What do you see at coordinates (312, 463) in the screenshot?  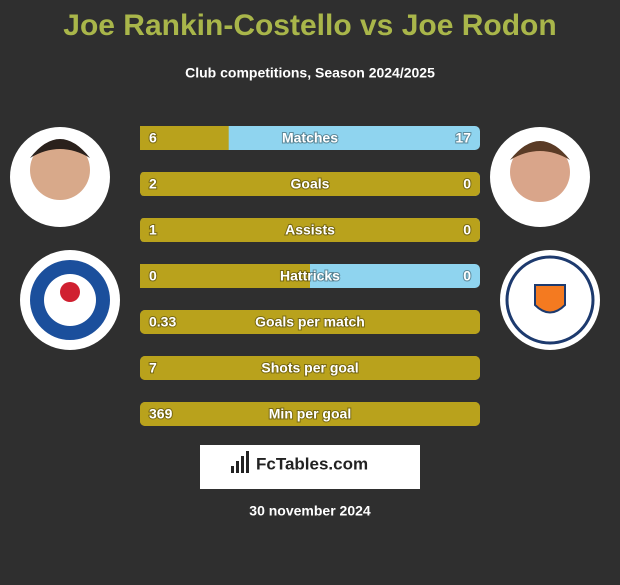 I see `brand: FcTables.com` at bounding box center [312, 463].